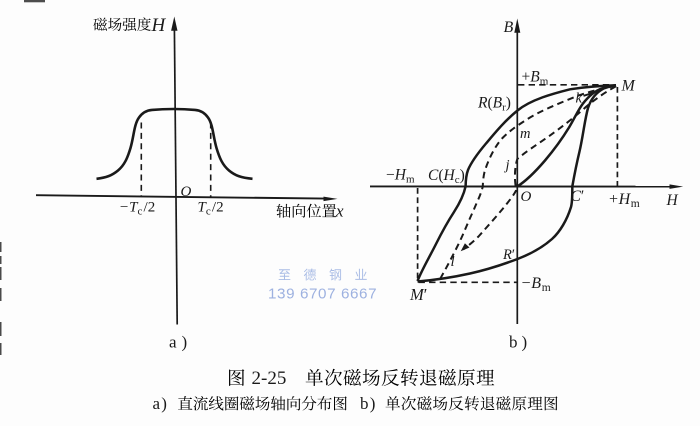 The height and width of the screenshot is (426, 700). Describe the element at coordinates (269, 378) in the screenshot. I see `svg-text: 2-25` at that location.